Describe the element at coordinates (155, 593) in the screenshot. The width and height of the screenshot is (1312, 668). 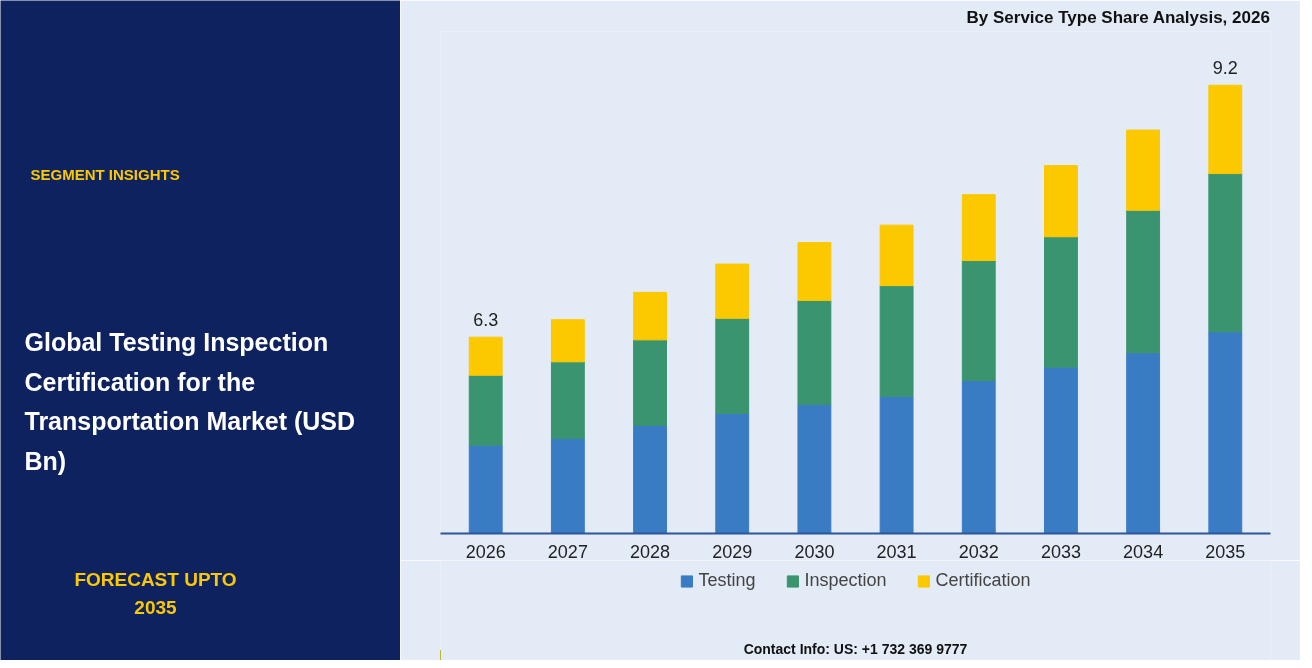
I see `text: FORECAST UPTO 2035` at that location.